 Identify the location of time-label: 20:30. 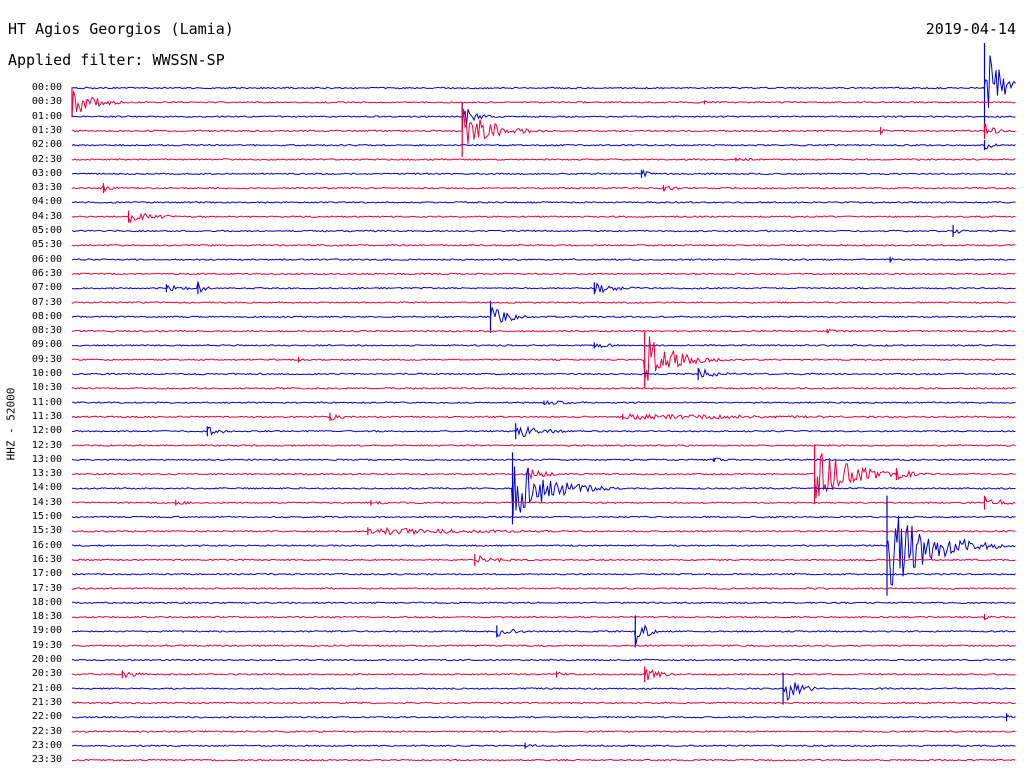
(46, 674).